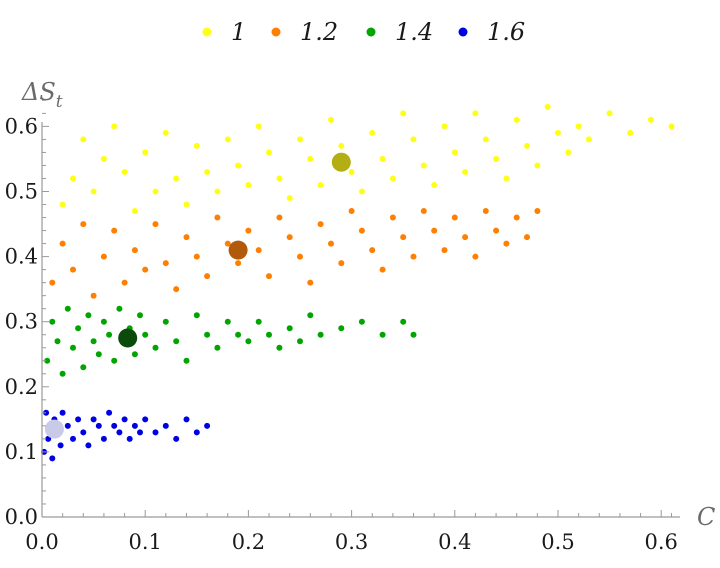  I want to click on series-1-mean-marker, so click(238, 250).